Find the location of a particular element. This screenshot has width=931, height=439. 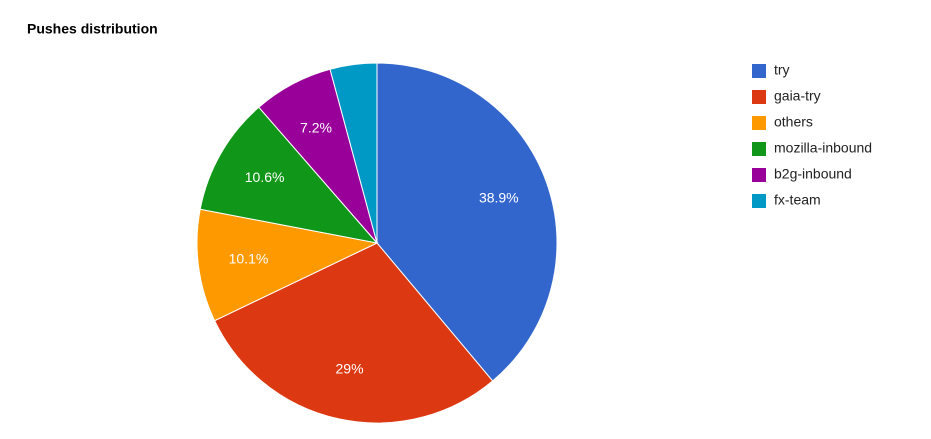

slice-label: 10.1% is located at coordinates (249, 258).